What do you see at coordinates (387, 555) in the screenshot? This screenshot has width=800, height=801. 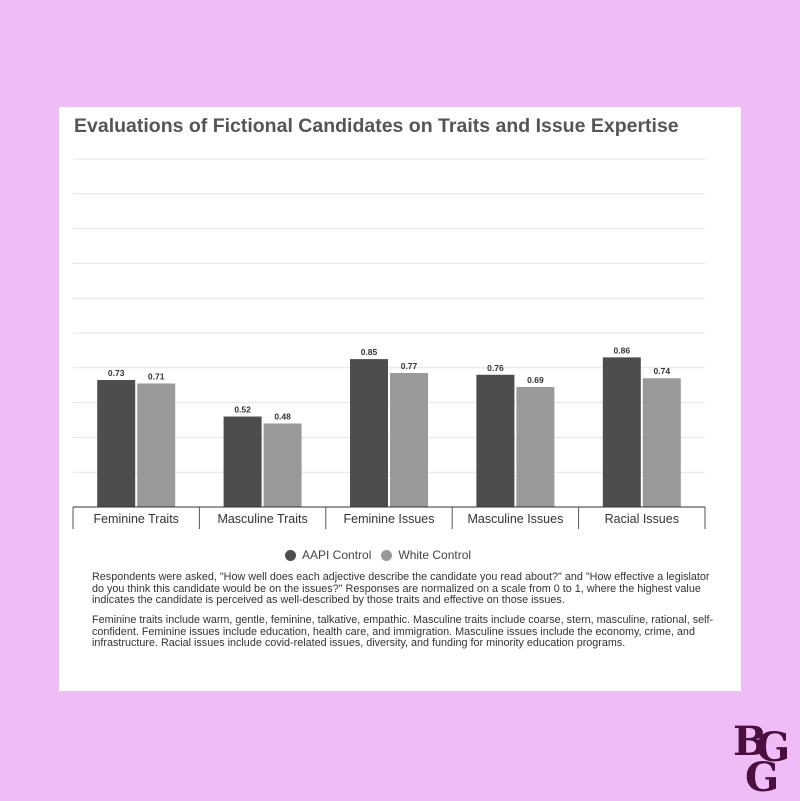 I see `legend-swatch-white-control` at bounding box center [387, 555].